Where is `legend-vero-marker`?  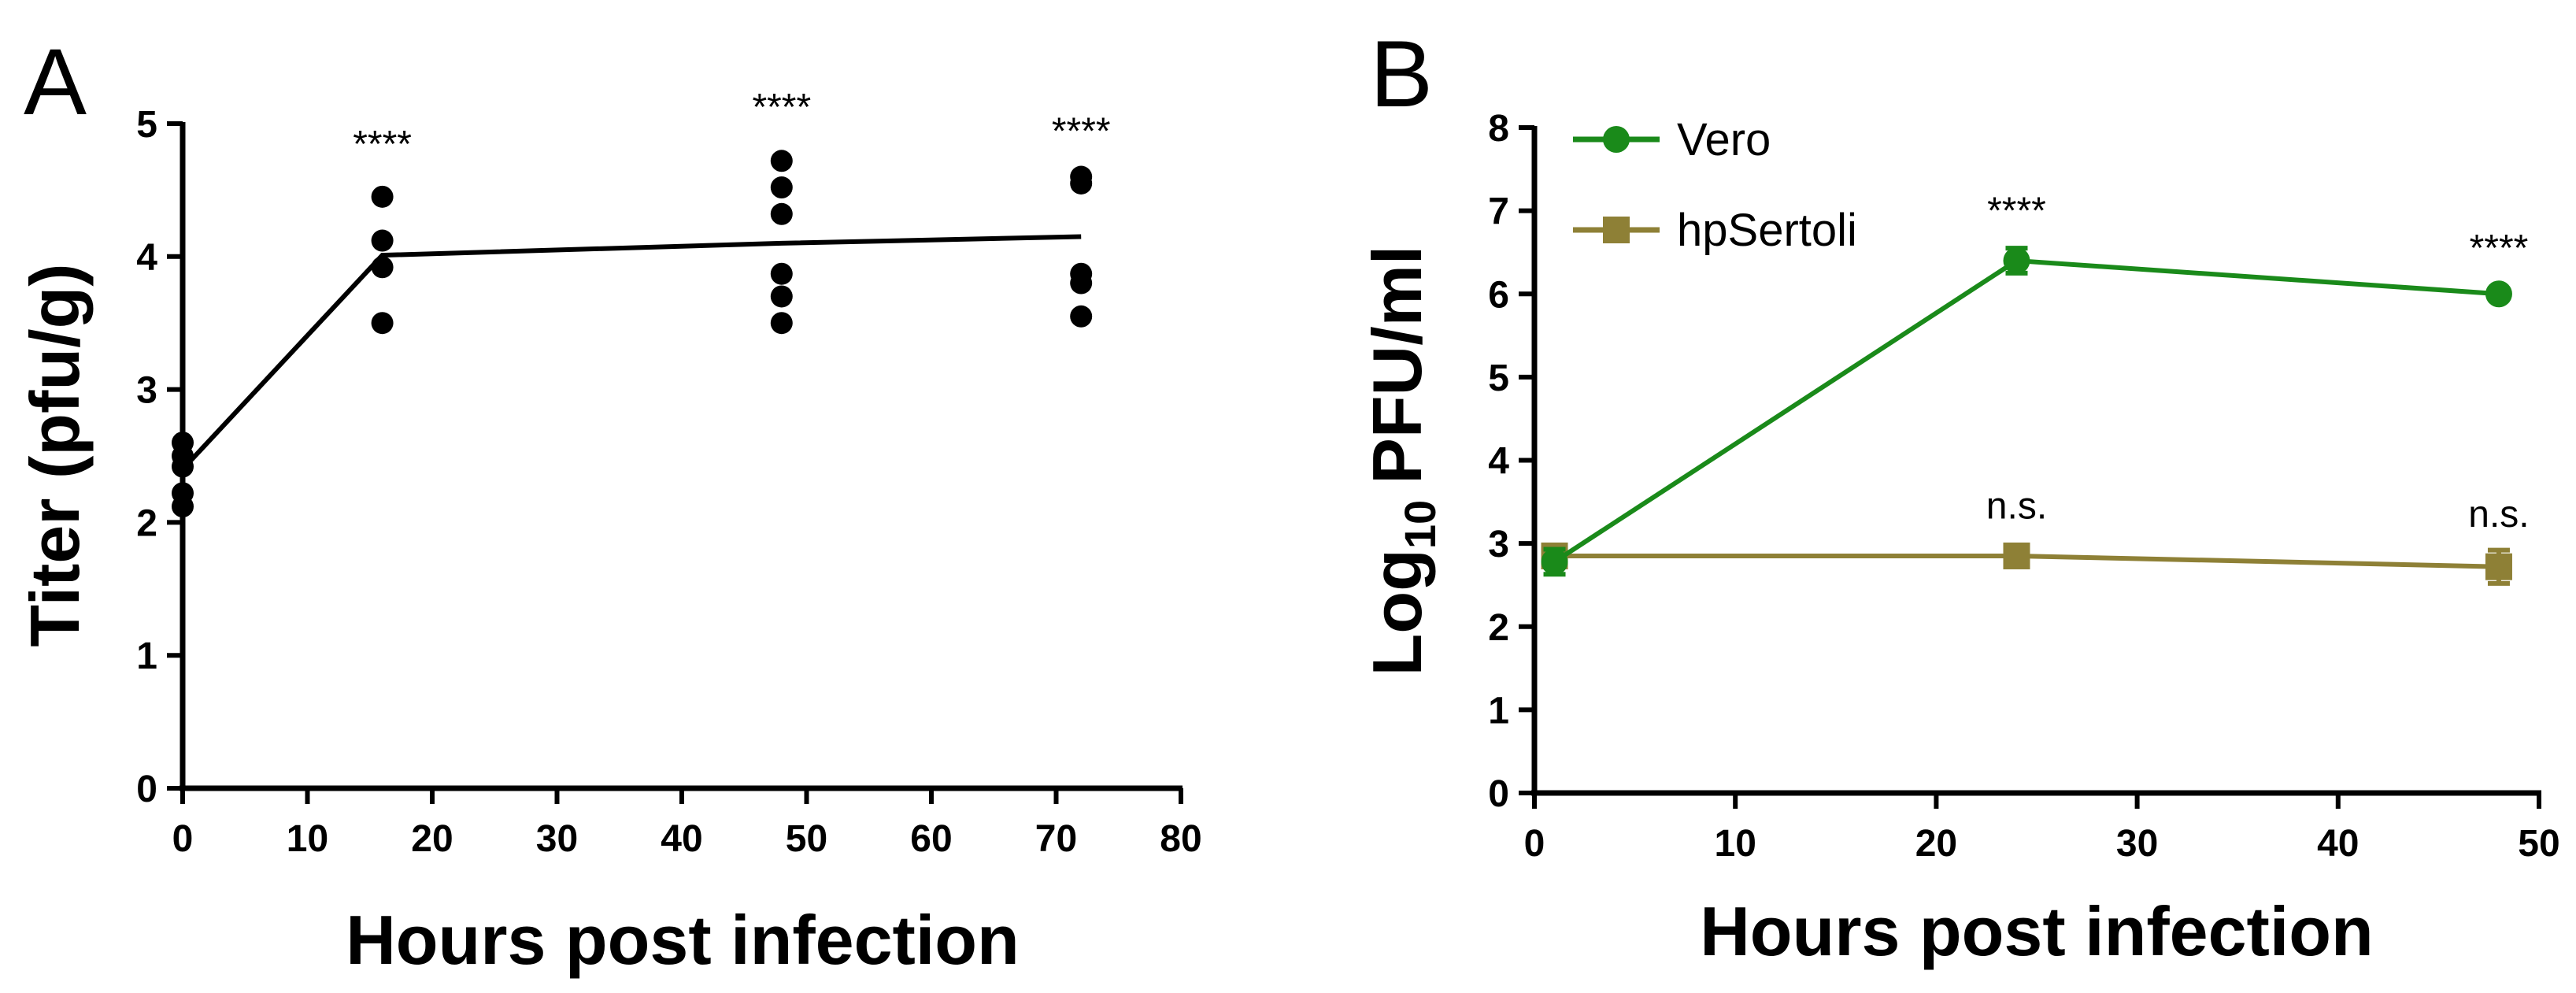
legend-vero-marker is located at coordinates (1616, 139).